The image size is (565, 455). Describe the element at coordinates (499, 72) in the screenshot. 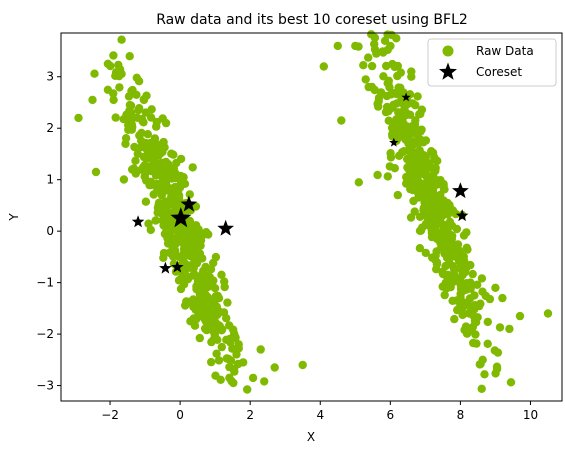

I see `legend-coreset-label: Coreset` at that location.